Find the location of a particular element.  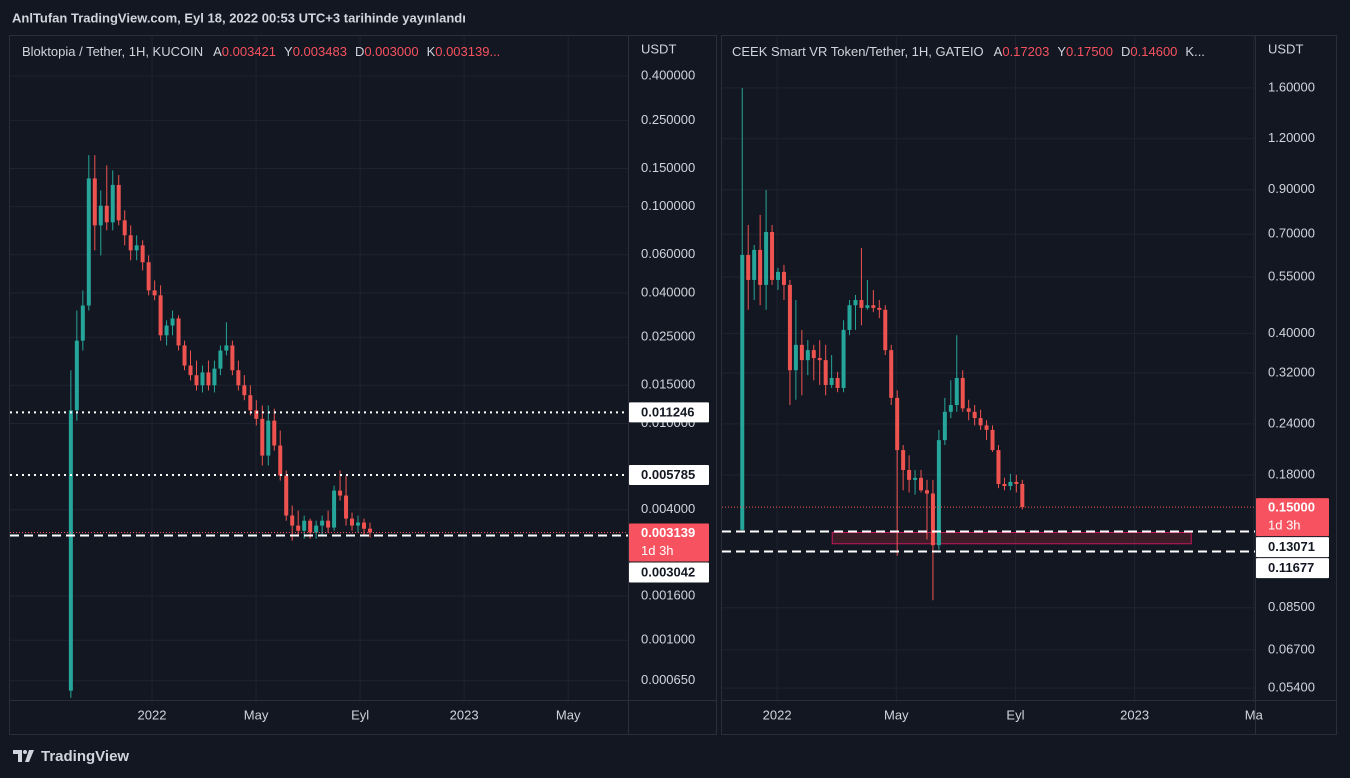

ohlc-value: 0.003000 is located at coordinates (391, 51).